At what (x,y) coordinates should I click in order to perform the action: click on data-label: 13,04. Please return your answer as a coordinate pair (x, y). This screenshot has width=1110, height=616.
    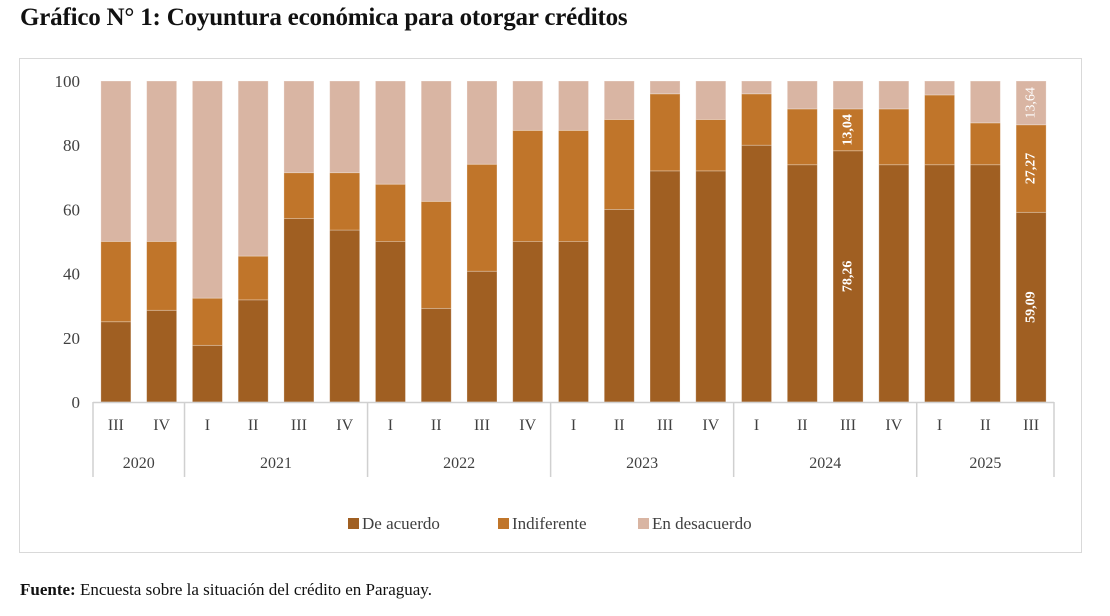
    Looking at the image, I should click on (848, 130).